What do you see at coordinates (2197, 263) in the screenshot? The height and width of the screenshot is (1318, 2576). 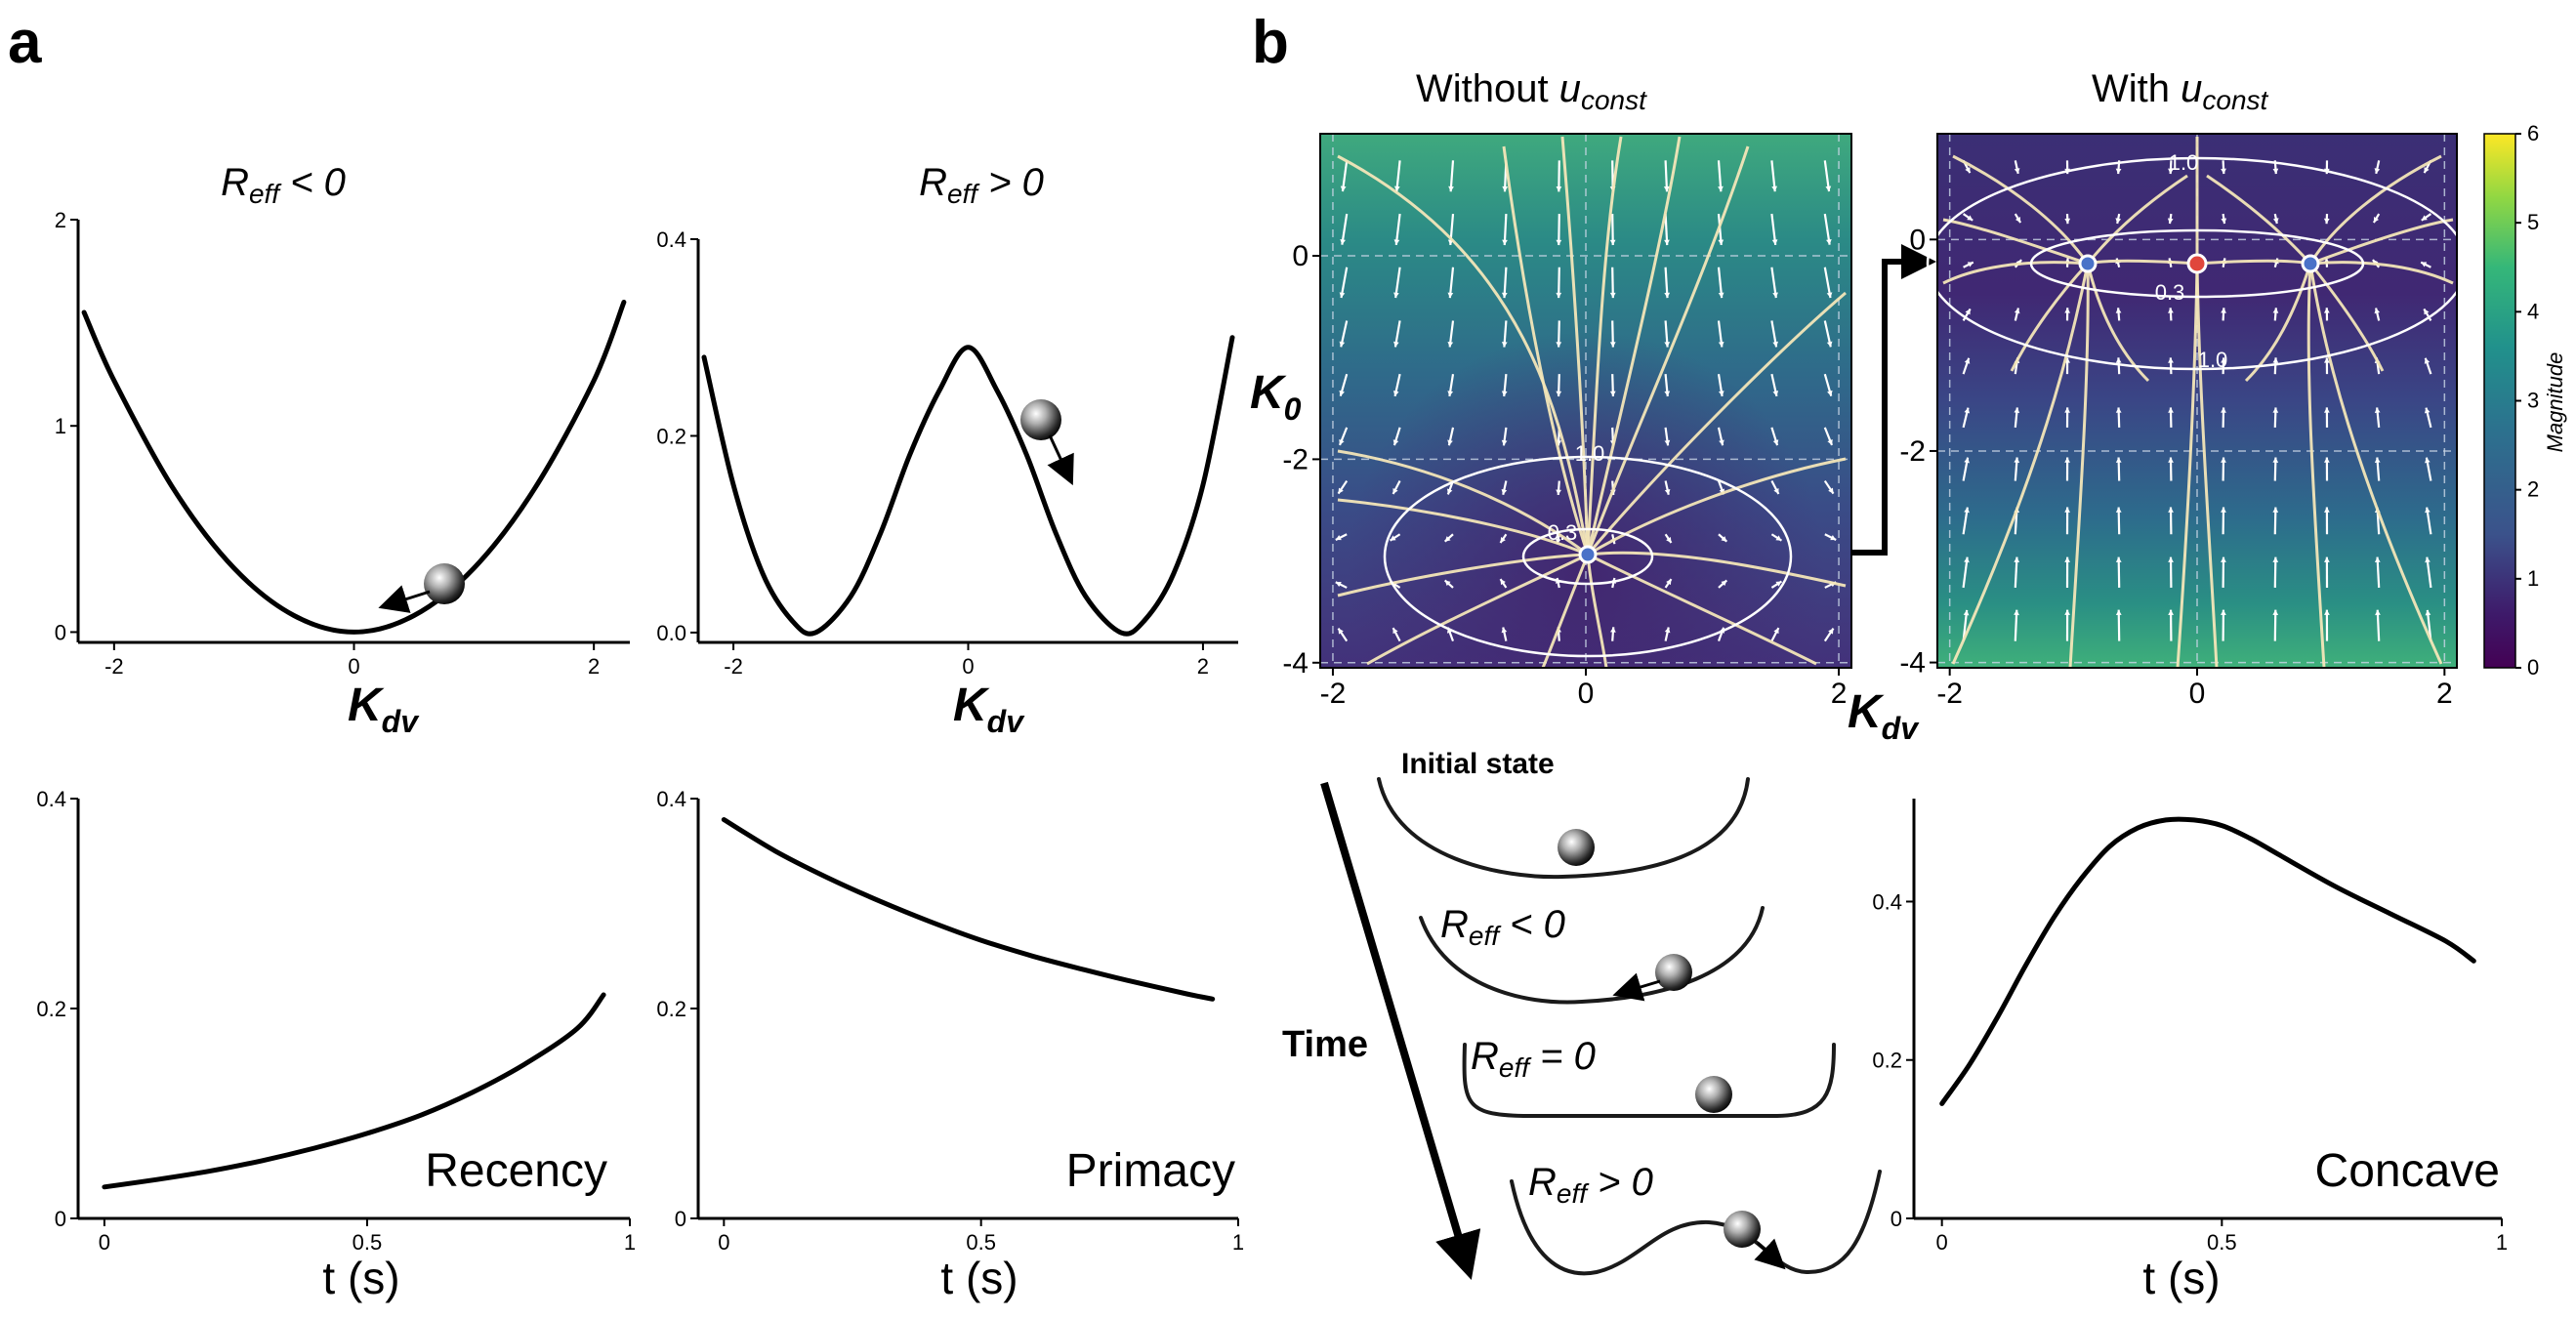 I see `unstable-fixed-point` at bounding box center [2197, 263].